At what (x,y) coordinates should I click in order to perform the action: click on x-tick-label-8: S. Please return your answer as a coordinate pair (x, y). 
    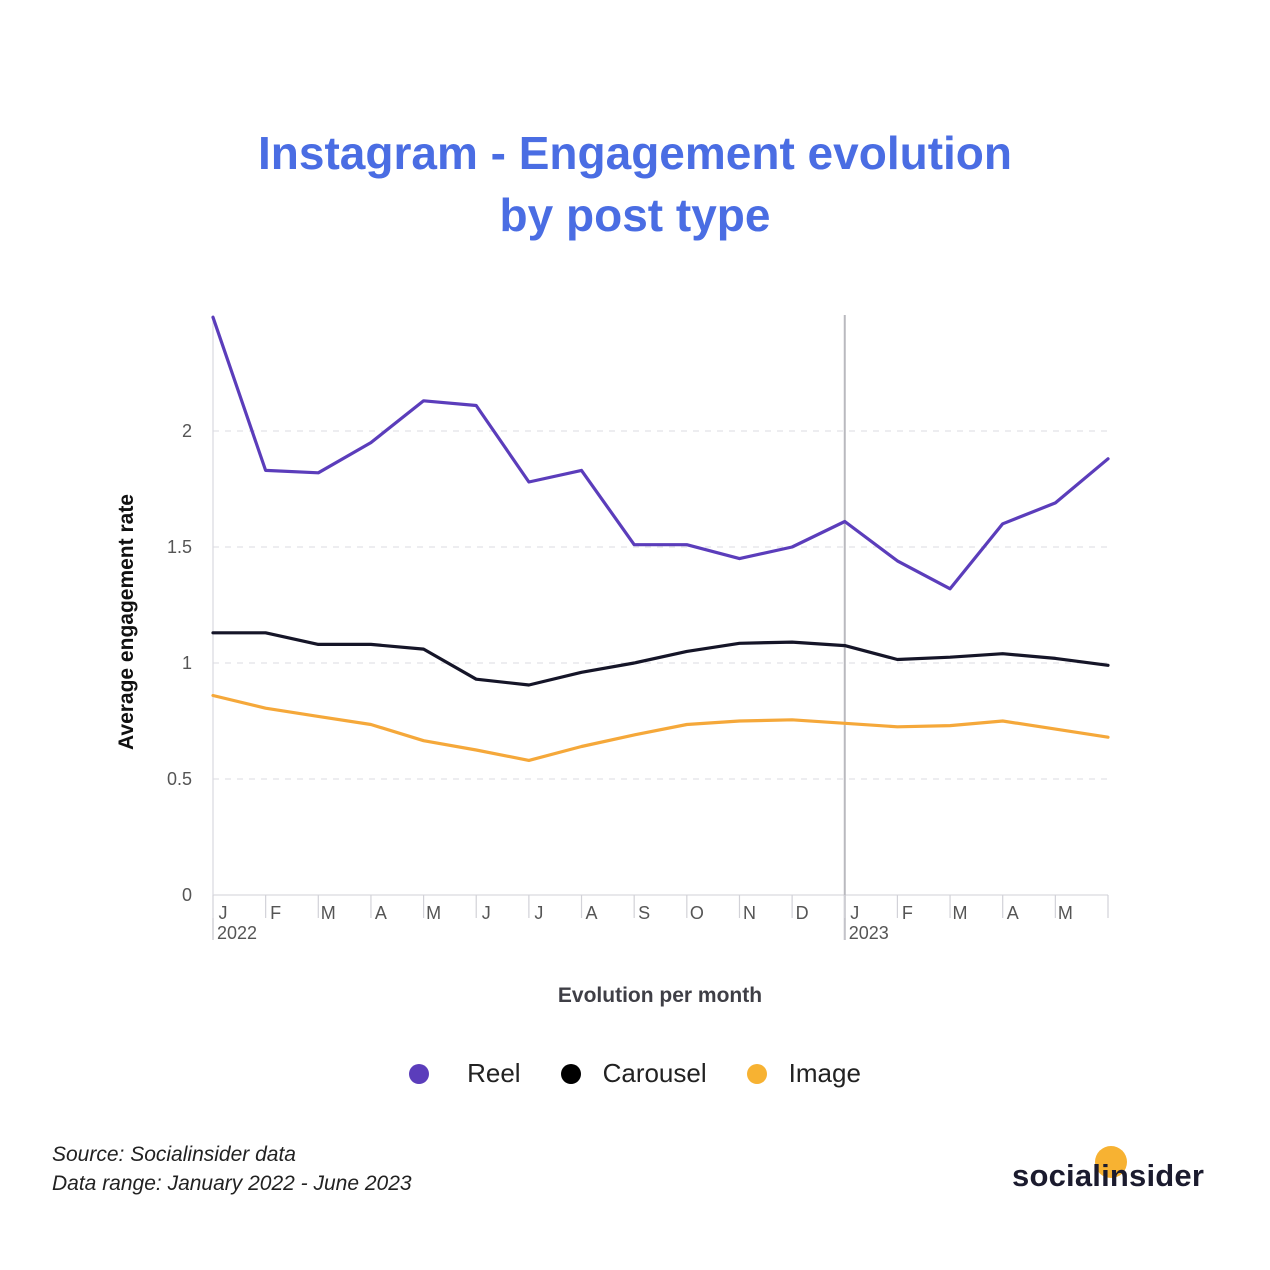
    Looking at the image, I should click on (644, 913).